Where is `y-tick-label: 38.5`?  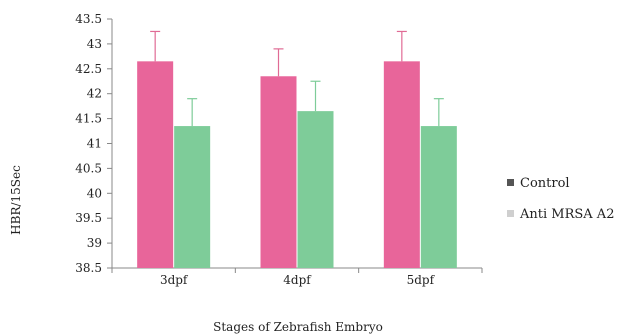
y-tick-label: 38.5 is located at coordinates (88, 268).